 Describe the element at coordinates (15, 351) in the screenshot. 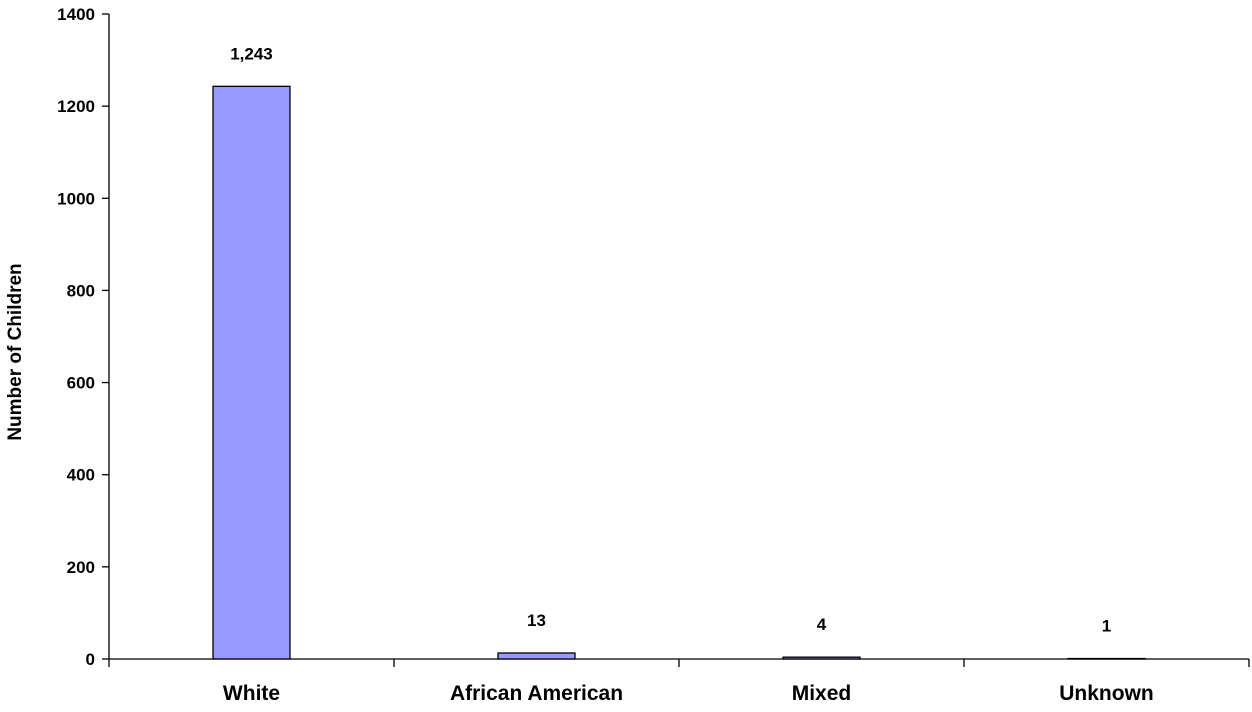

I see `y-axis-title: Number of Children` at that location.